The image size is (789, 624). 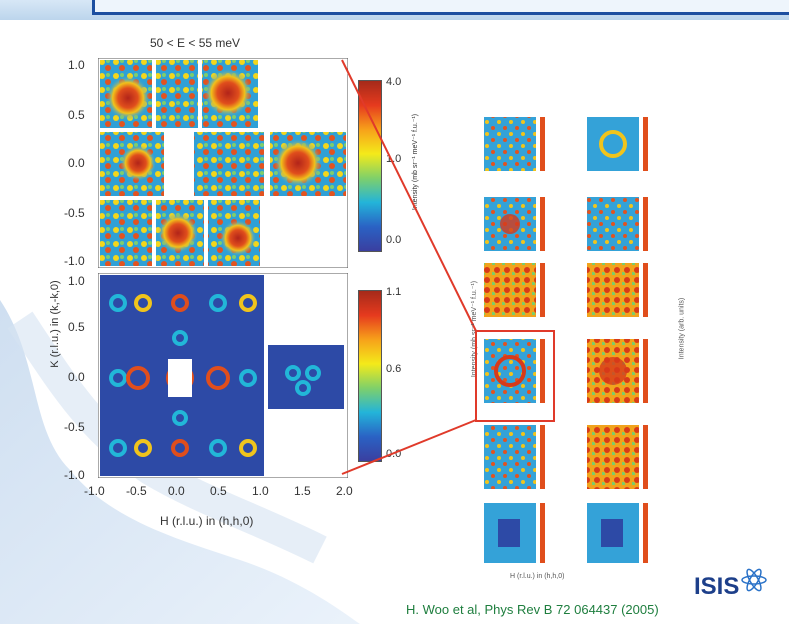 I want to click on small-grid-bottom-label: H (r.l.u.) in (h,h,0), so click(x=537, y=576).